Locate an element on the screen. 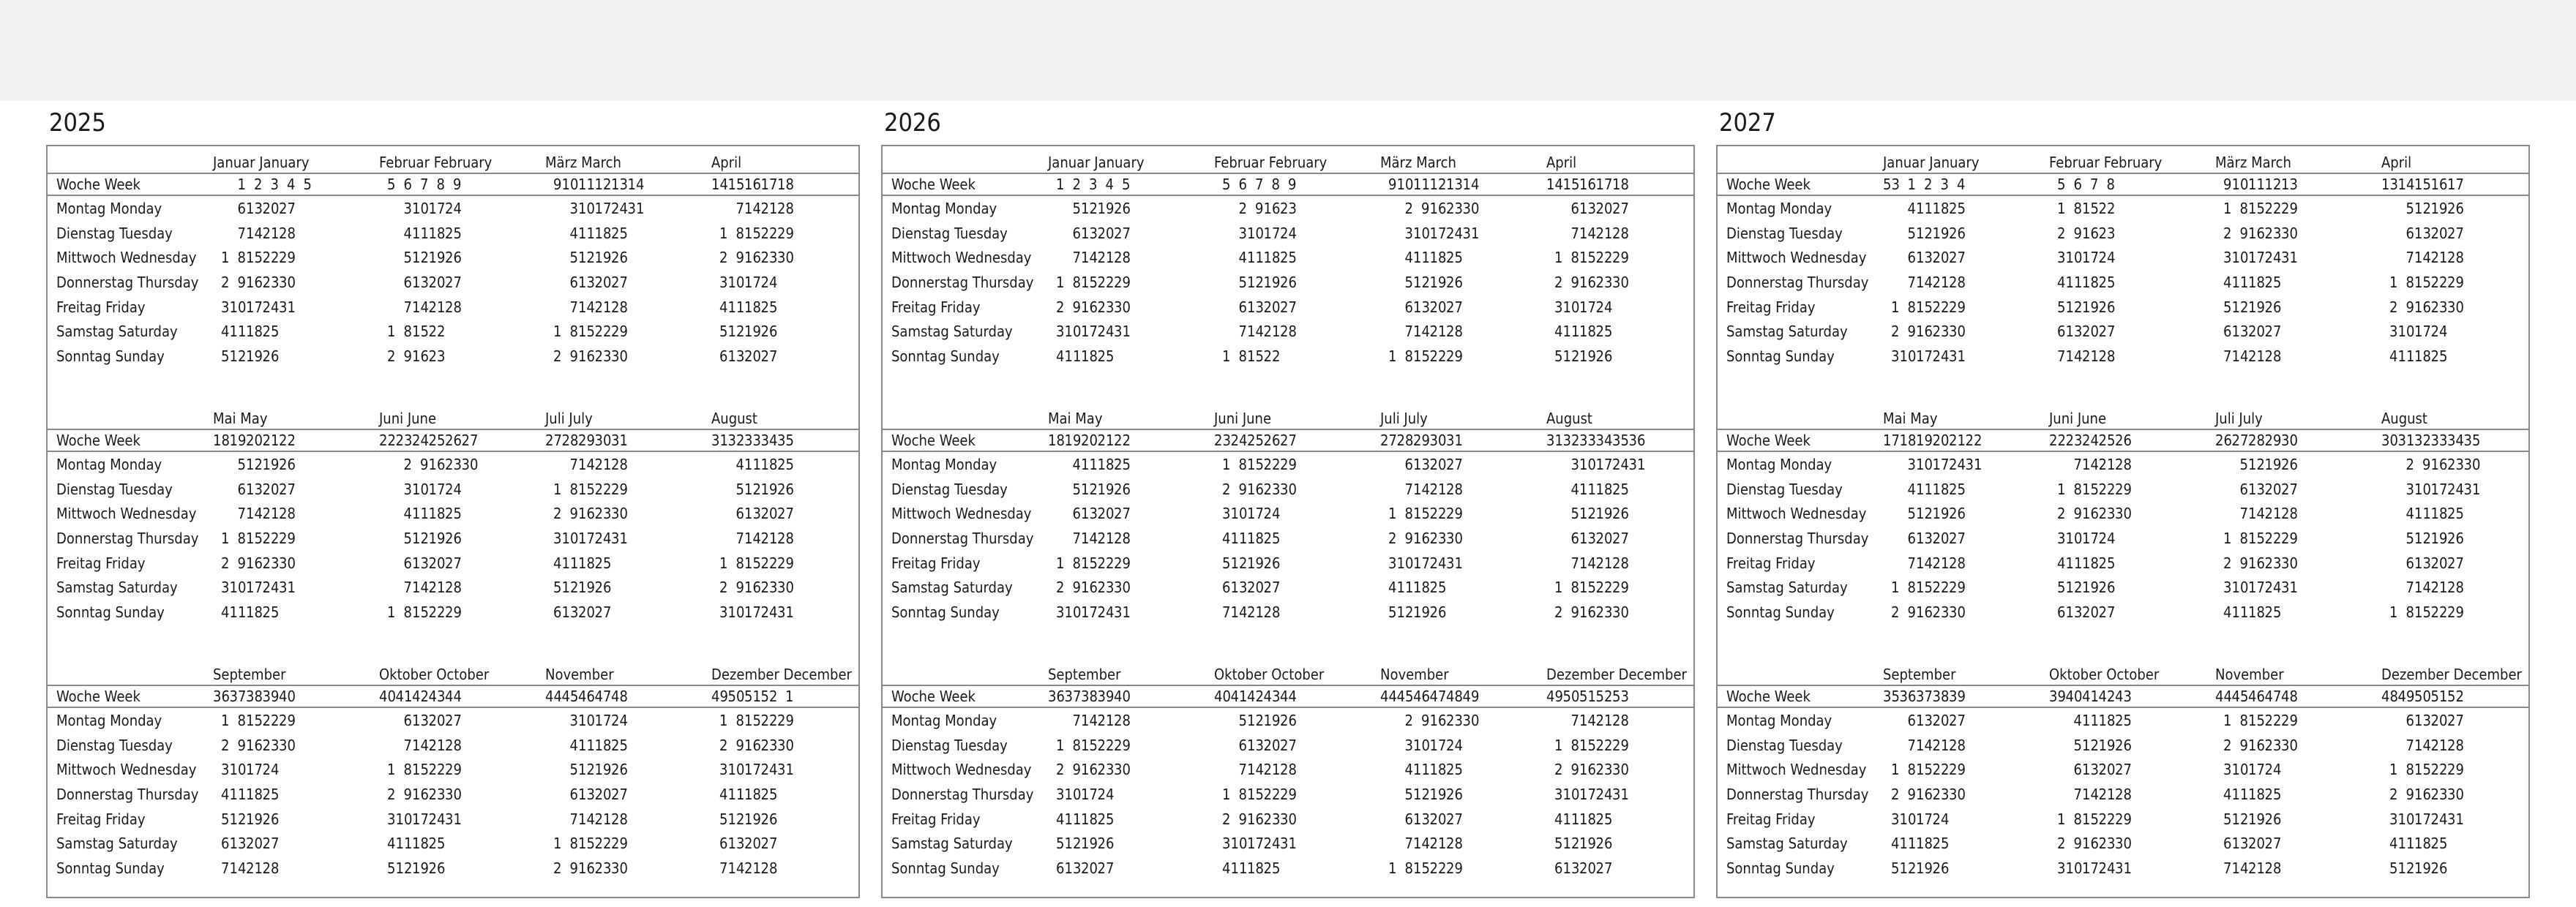  day-number: 25 is located at coordinates (2273, 612).